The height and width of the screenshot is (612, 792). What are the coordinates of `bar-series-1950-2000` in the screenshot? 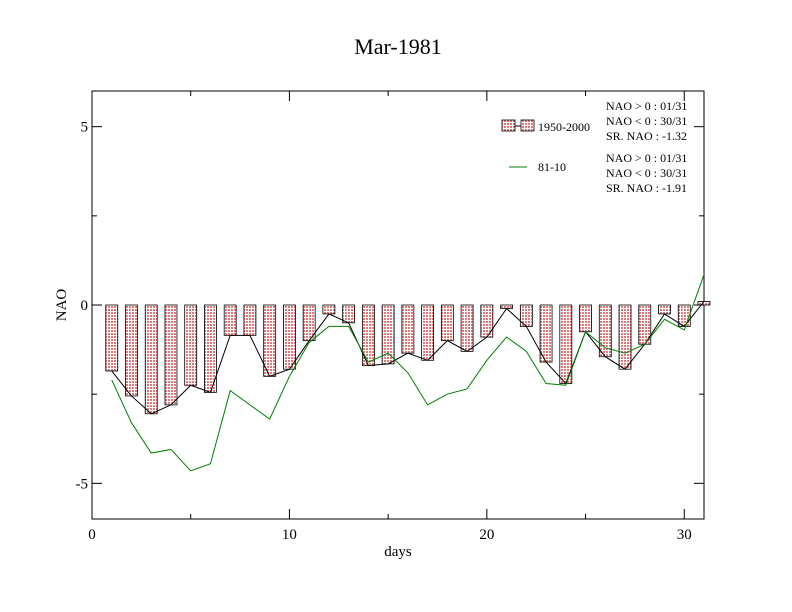 It's located at (408, 358).